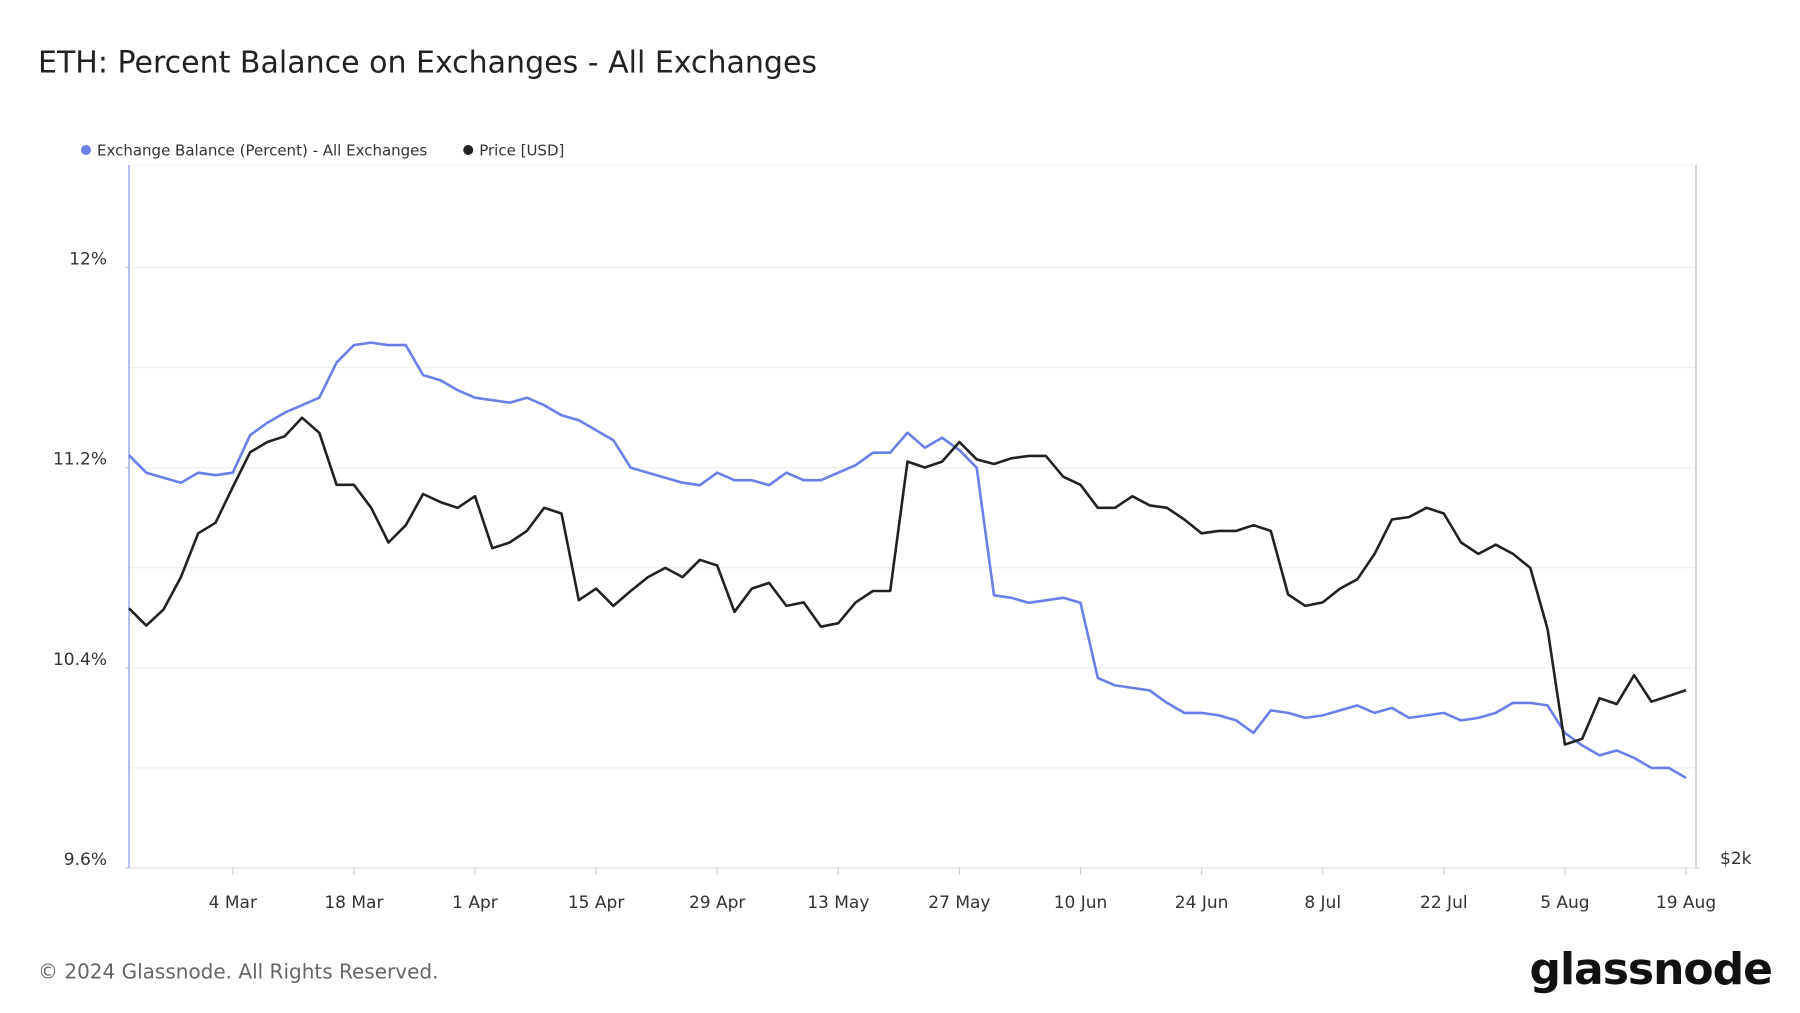 The height and width of the screenshot is (1013, 1800). I want to click on y-tick-label: 9.6%, so click(85, 860).